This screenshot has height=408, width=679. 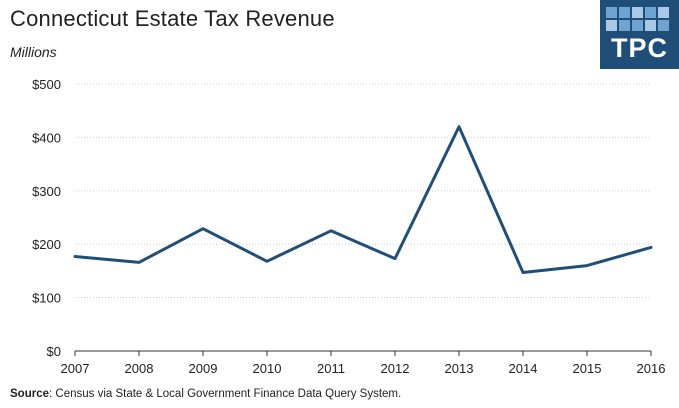 What do you see at coordinates (46, 84) in the screenshot?
I see `y-tick-label-500: $500` at bounding box center [46, 84].